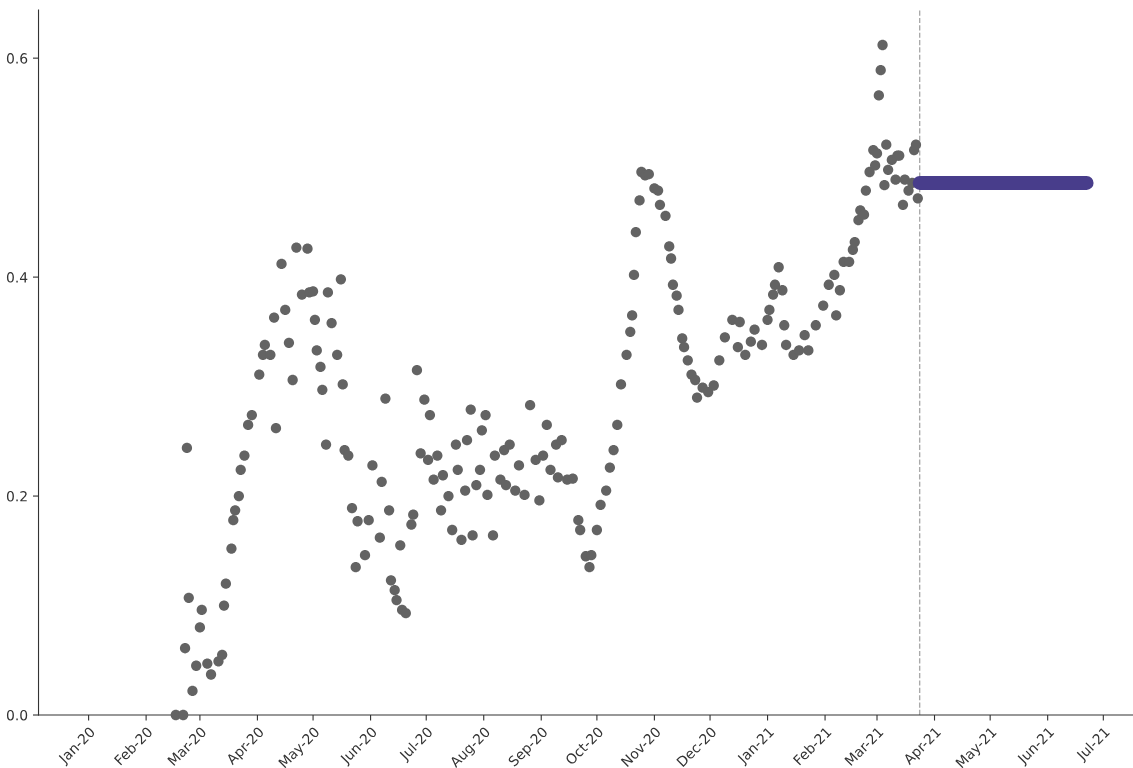 This screenshot has height=768, width=1133. Describe the element at coordinates (16, 496) in the screenshot. I see `y-tick-label: 0.2` at that location.